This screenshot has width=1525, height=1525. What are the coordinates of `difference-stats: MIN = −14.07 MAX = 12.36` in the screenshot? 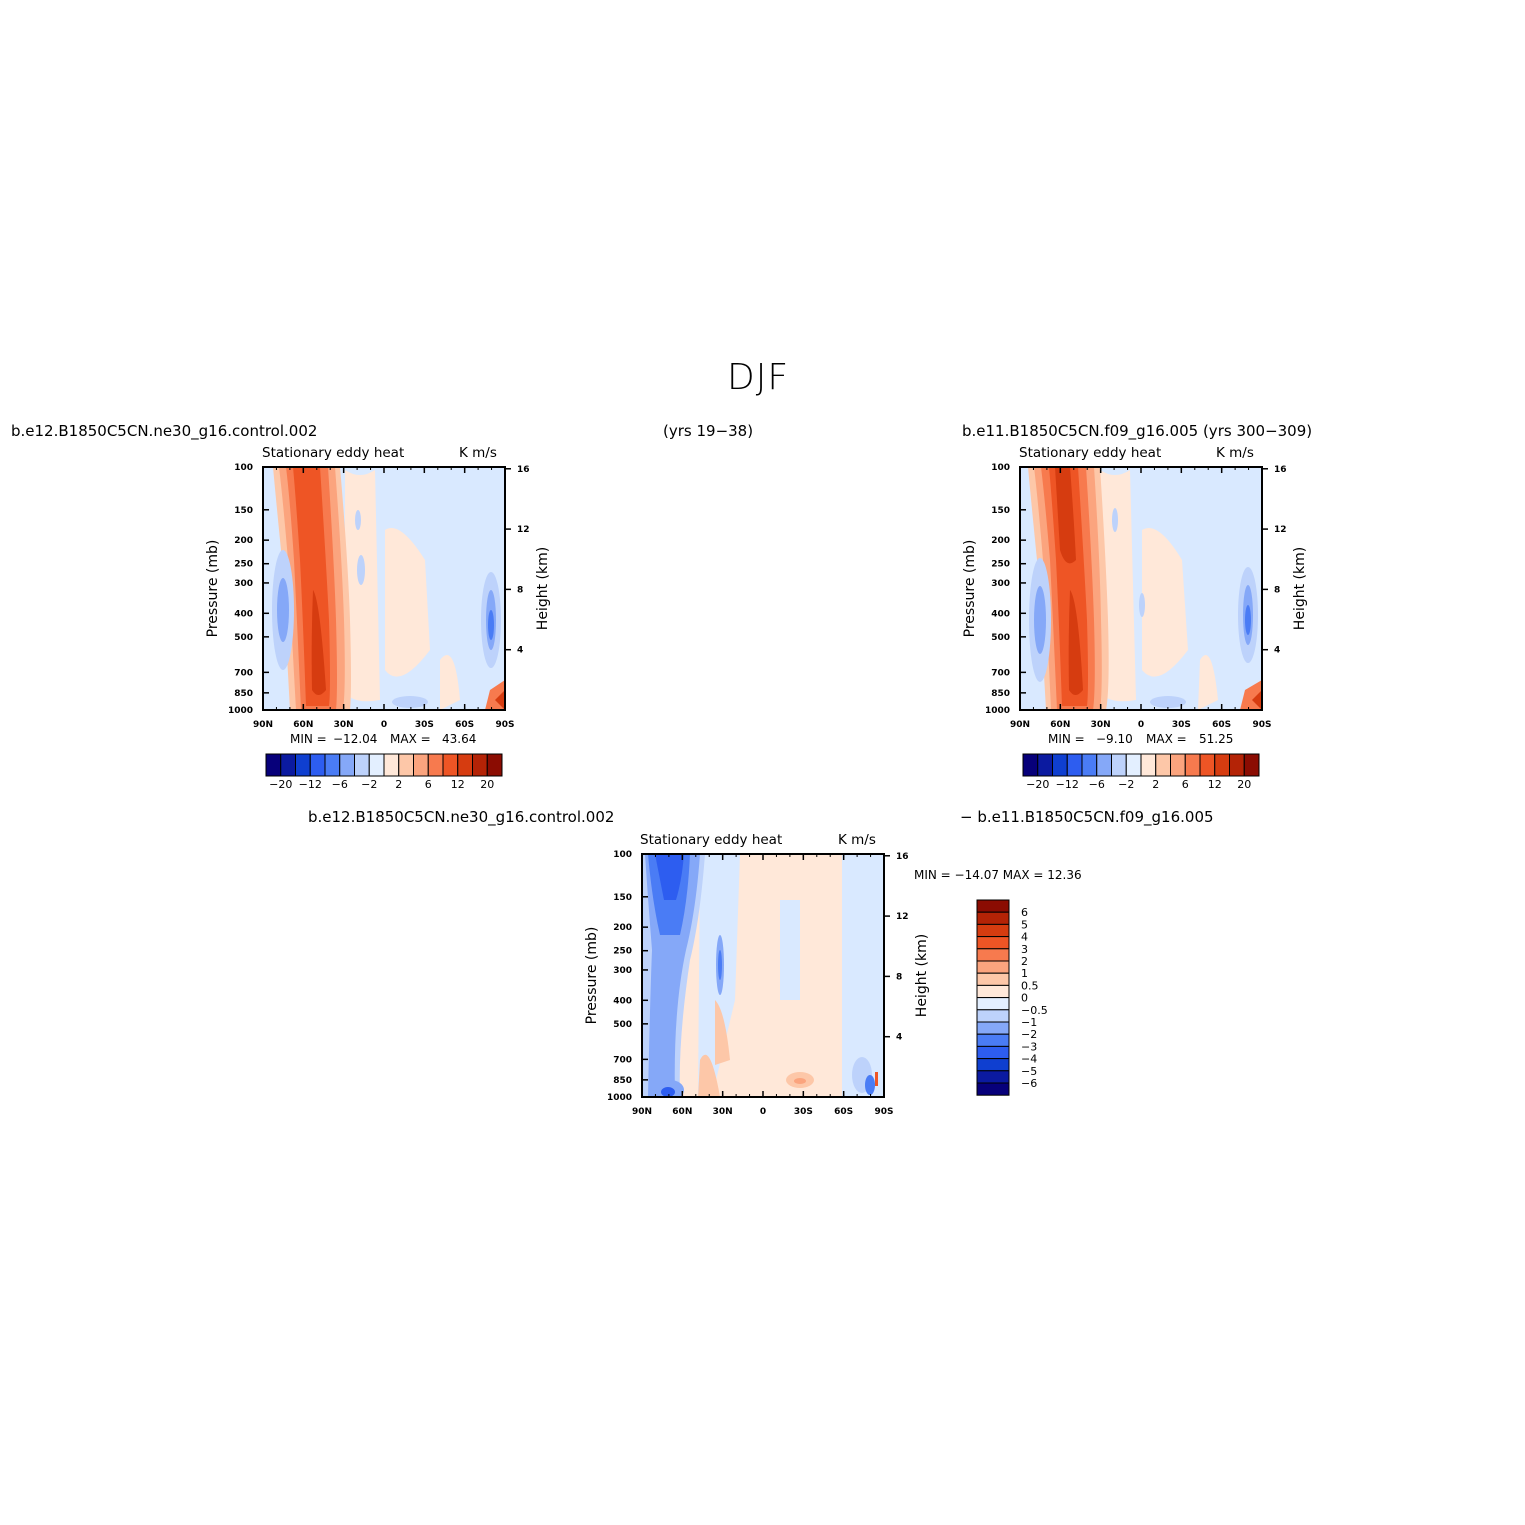 It's located at (998, 875).